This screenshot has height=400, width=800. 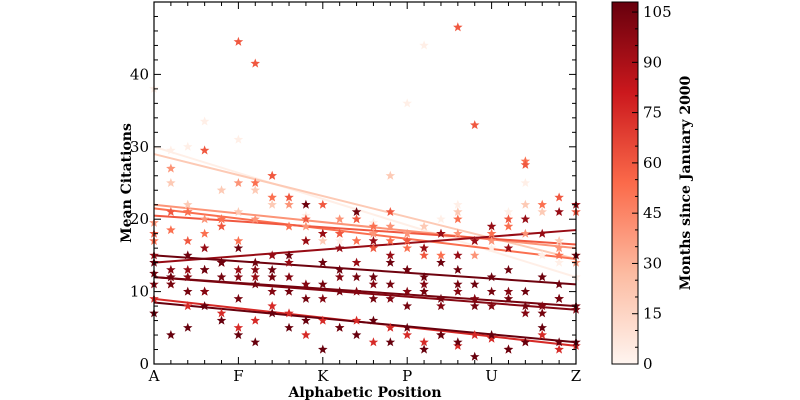 I want to click on colorbar-gradient, so click(x=625, y=183).